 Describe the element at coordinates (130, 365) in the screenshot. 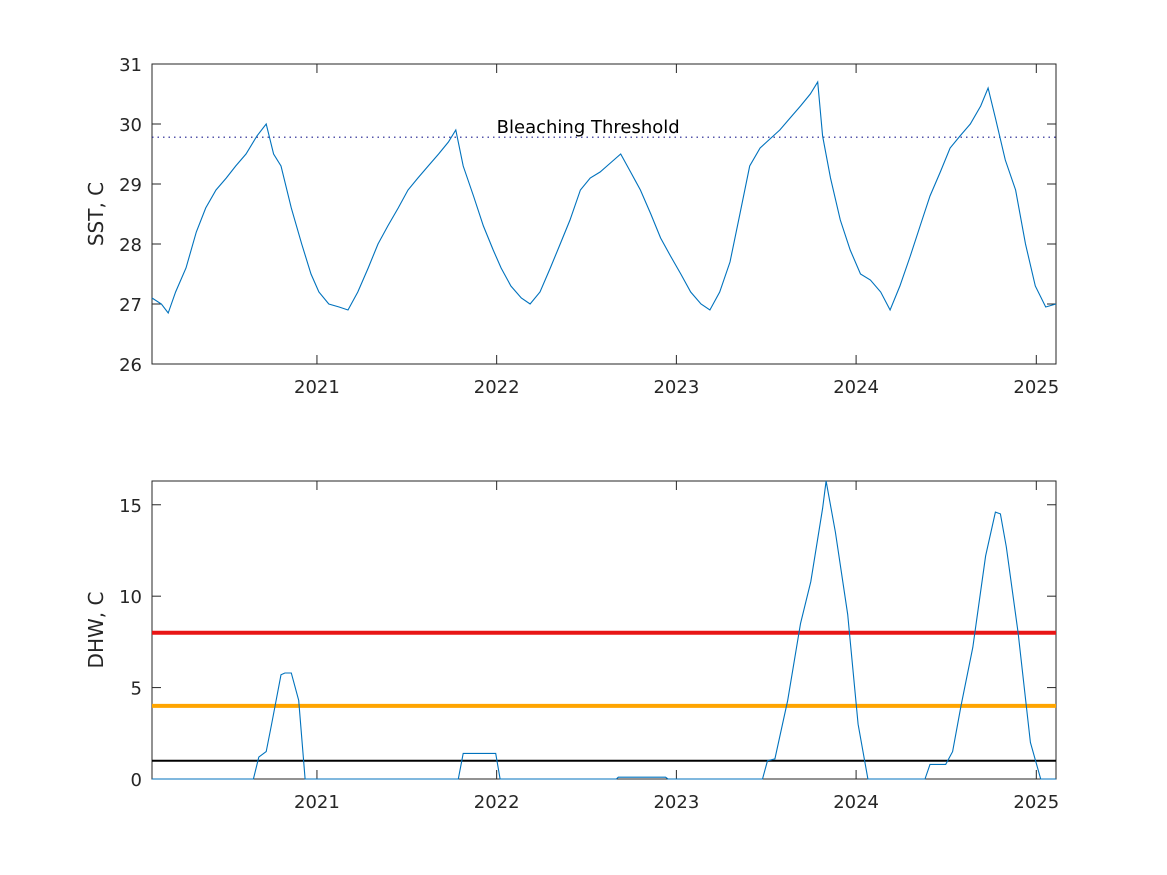

I see `y-tick-label: 26` at that location.